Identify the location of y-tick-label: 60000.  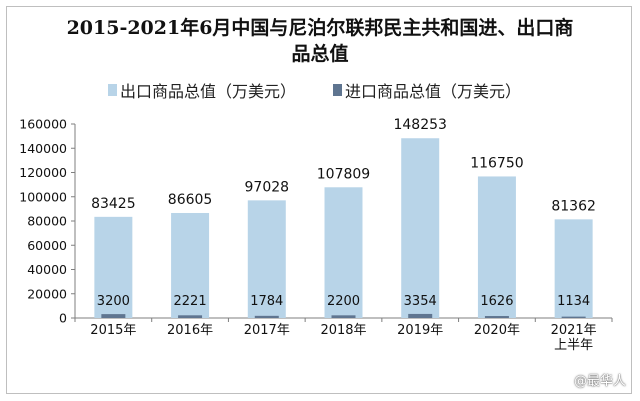
(47, 245).